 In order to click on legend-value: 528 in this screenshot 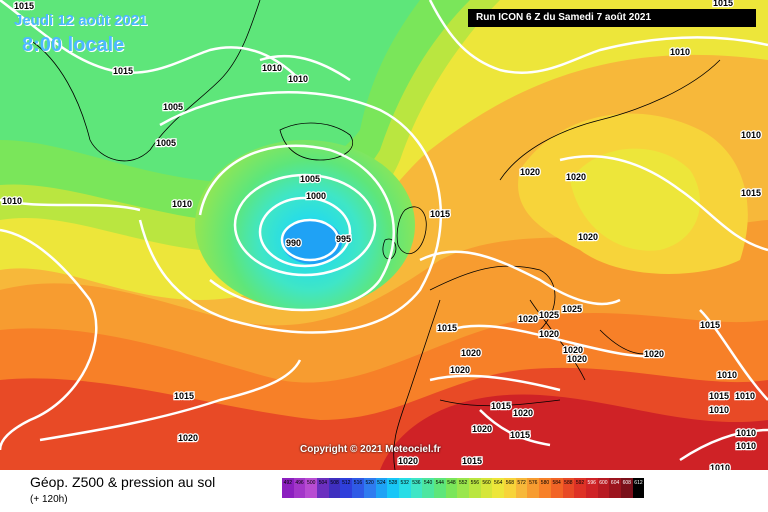, I will do `click(393, 483)`.